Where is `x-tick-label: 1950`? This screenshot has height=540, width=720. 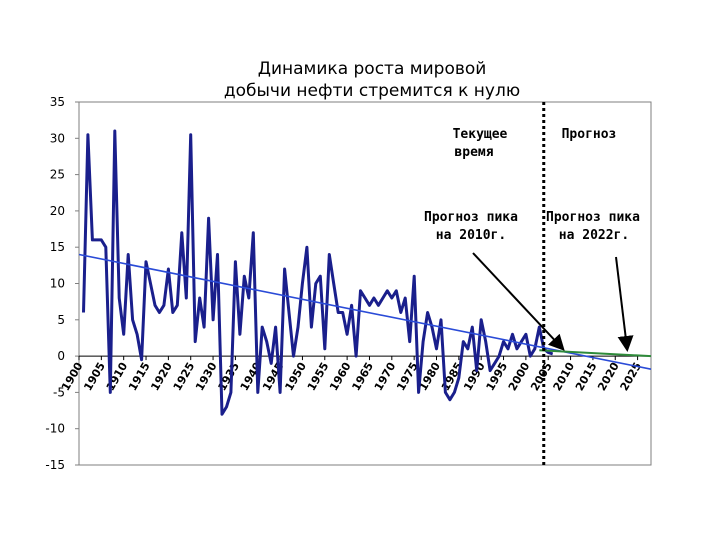
x-tick-label: 1950 is located at coordinates (295, 376).